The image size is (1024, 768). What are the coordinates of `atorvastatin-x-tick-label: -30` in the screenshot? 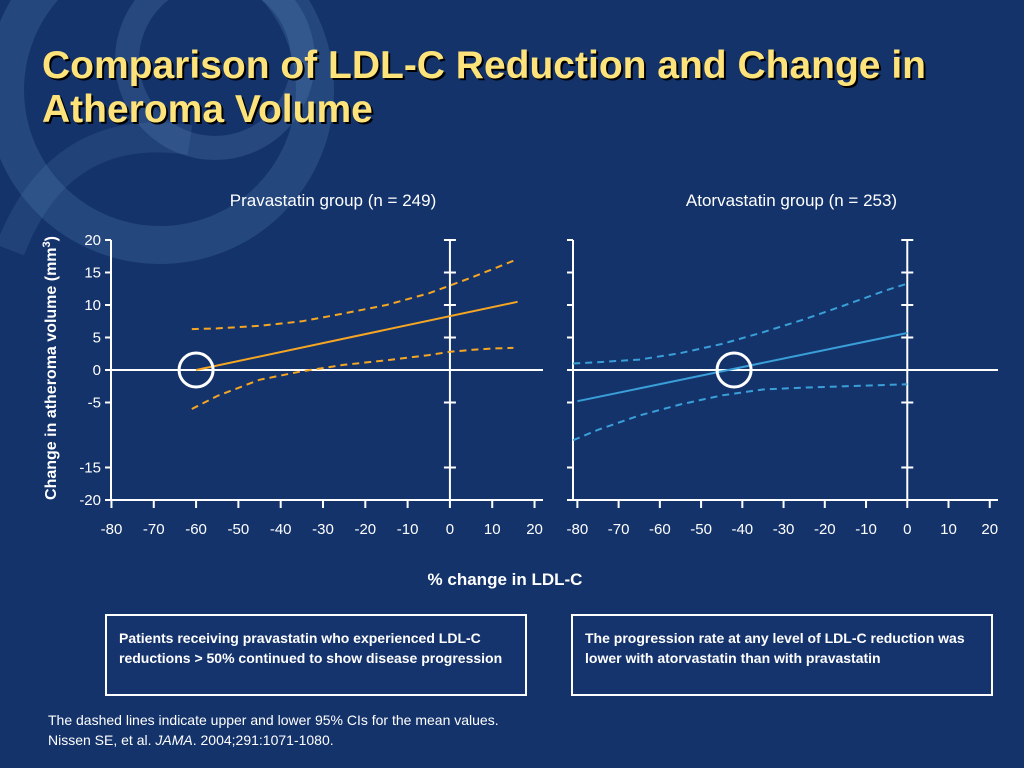 It's located at (784, 529).